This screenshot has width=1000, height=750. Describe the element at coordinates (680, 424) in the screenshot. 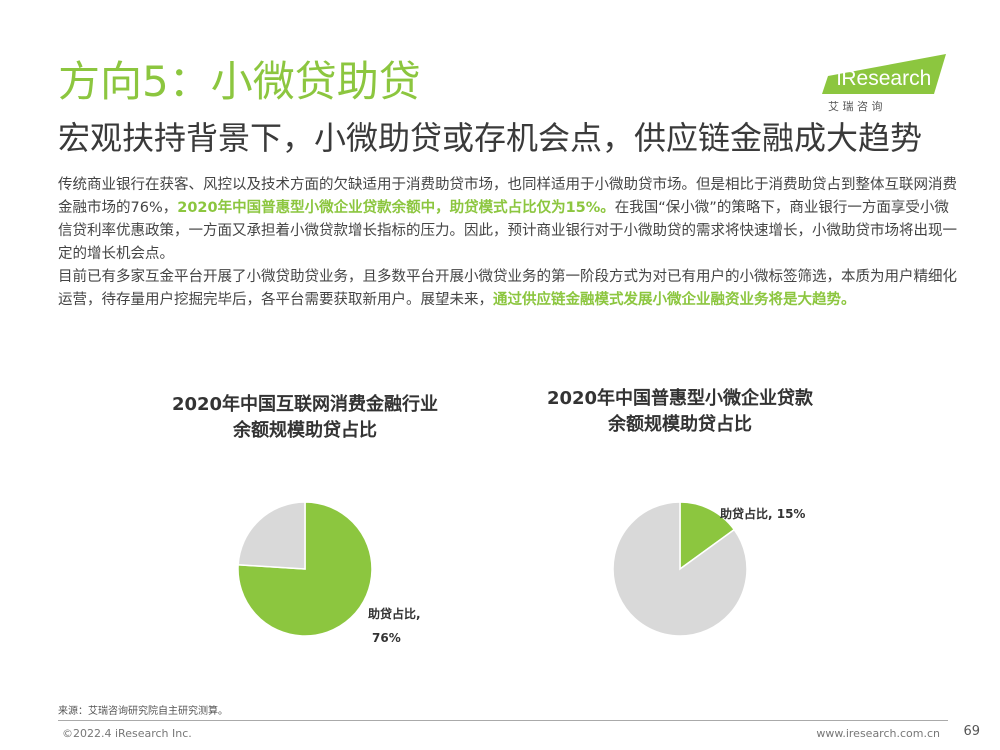

I see `chart-2-title-line2: 余额规模助贷占比` at that location.